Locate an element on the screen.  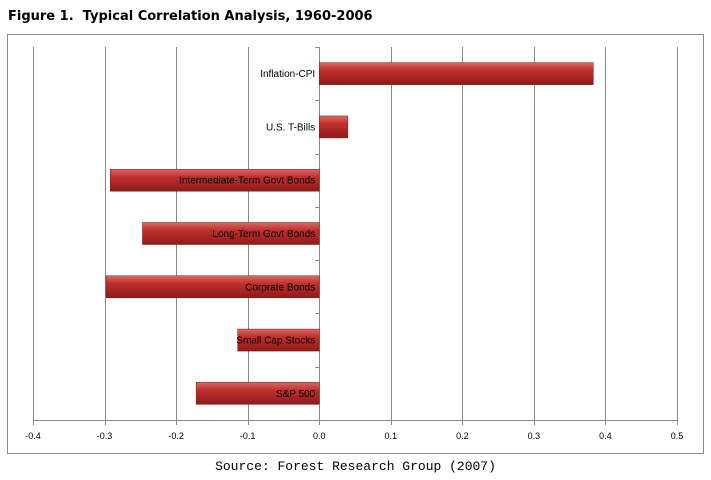
tick-label: 0.4 is located at coordinates (605, 436).